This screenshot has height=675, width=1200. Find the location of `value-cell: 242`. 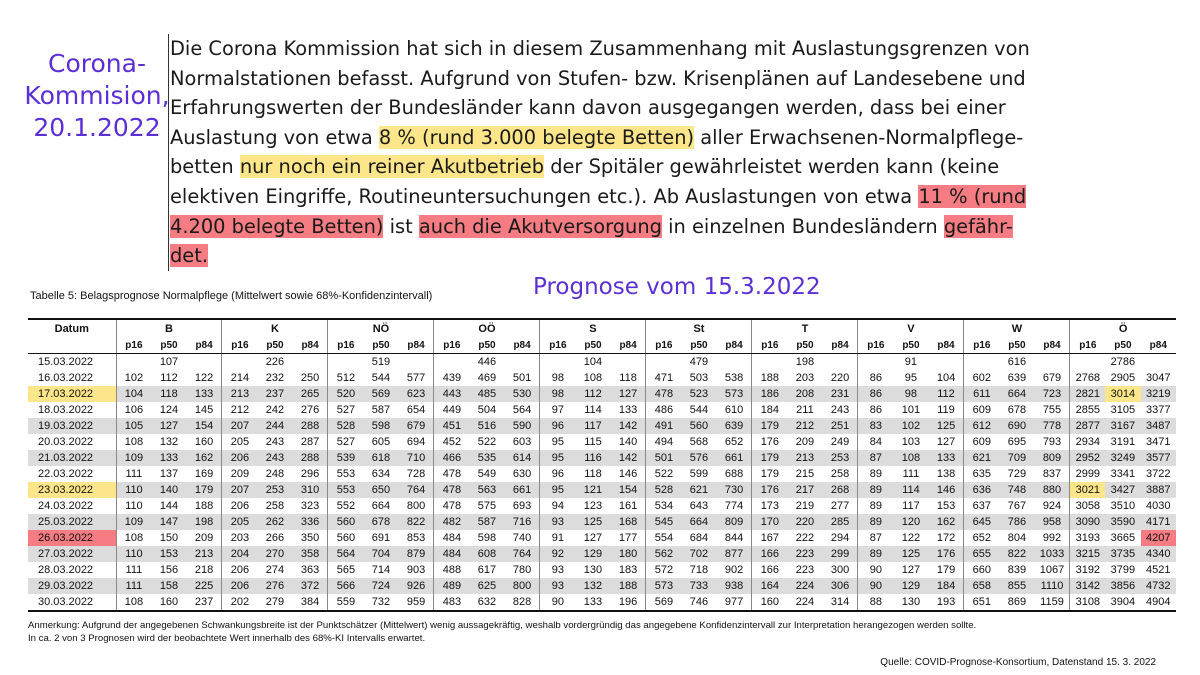

value-cell: 242 is located at coordinates (275, 410).